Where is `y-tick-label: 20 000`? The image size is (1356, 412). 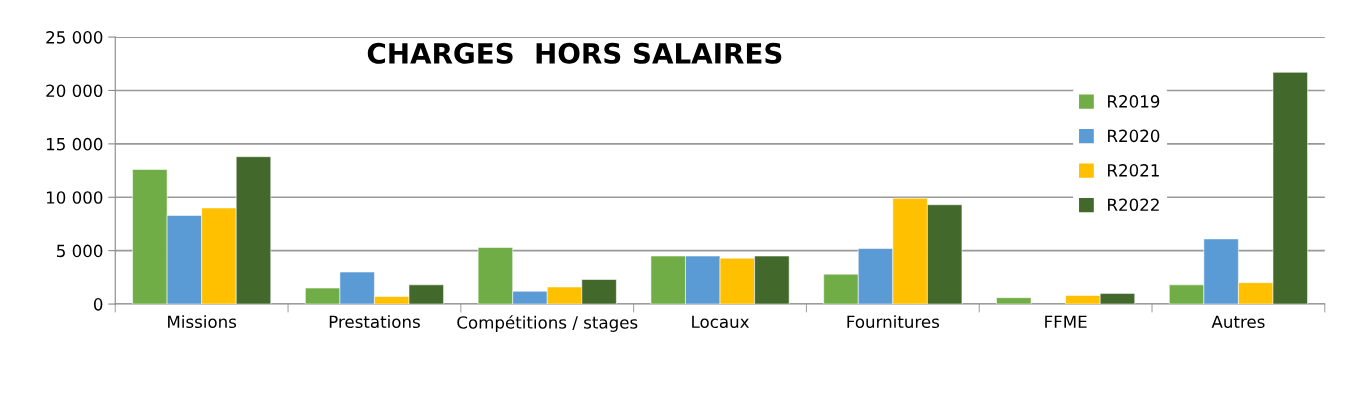
y-tick-label: 20 000 is located at coordinates (74, 91).